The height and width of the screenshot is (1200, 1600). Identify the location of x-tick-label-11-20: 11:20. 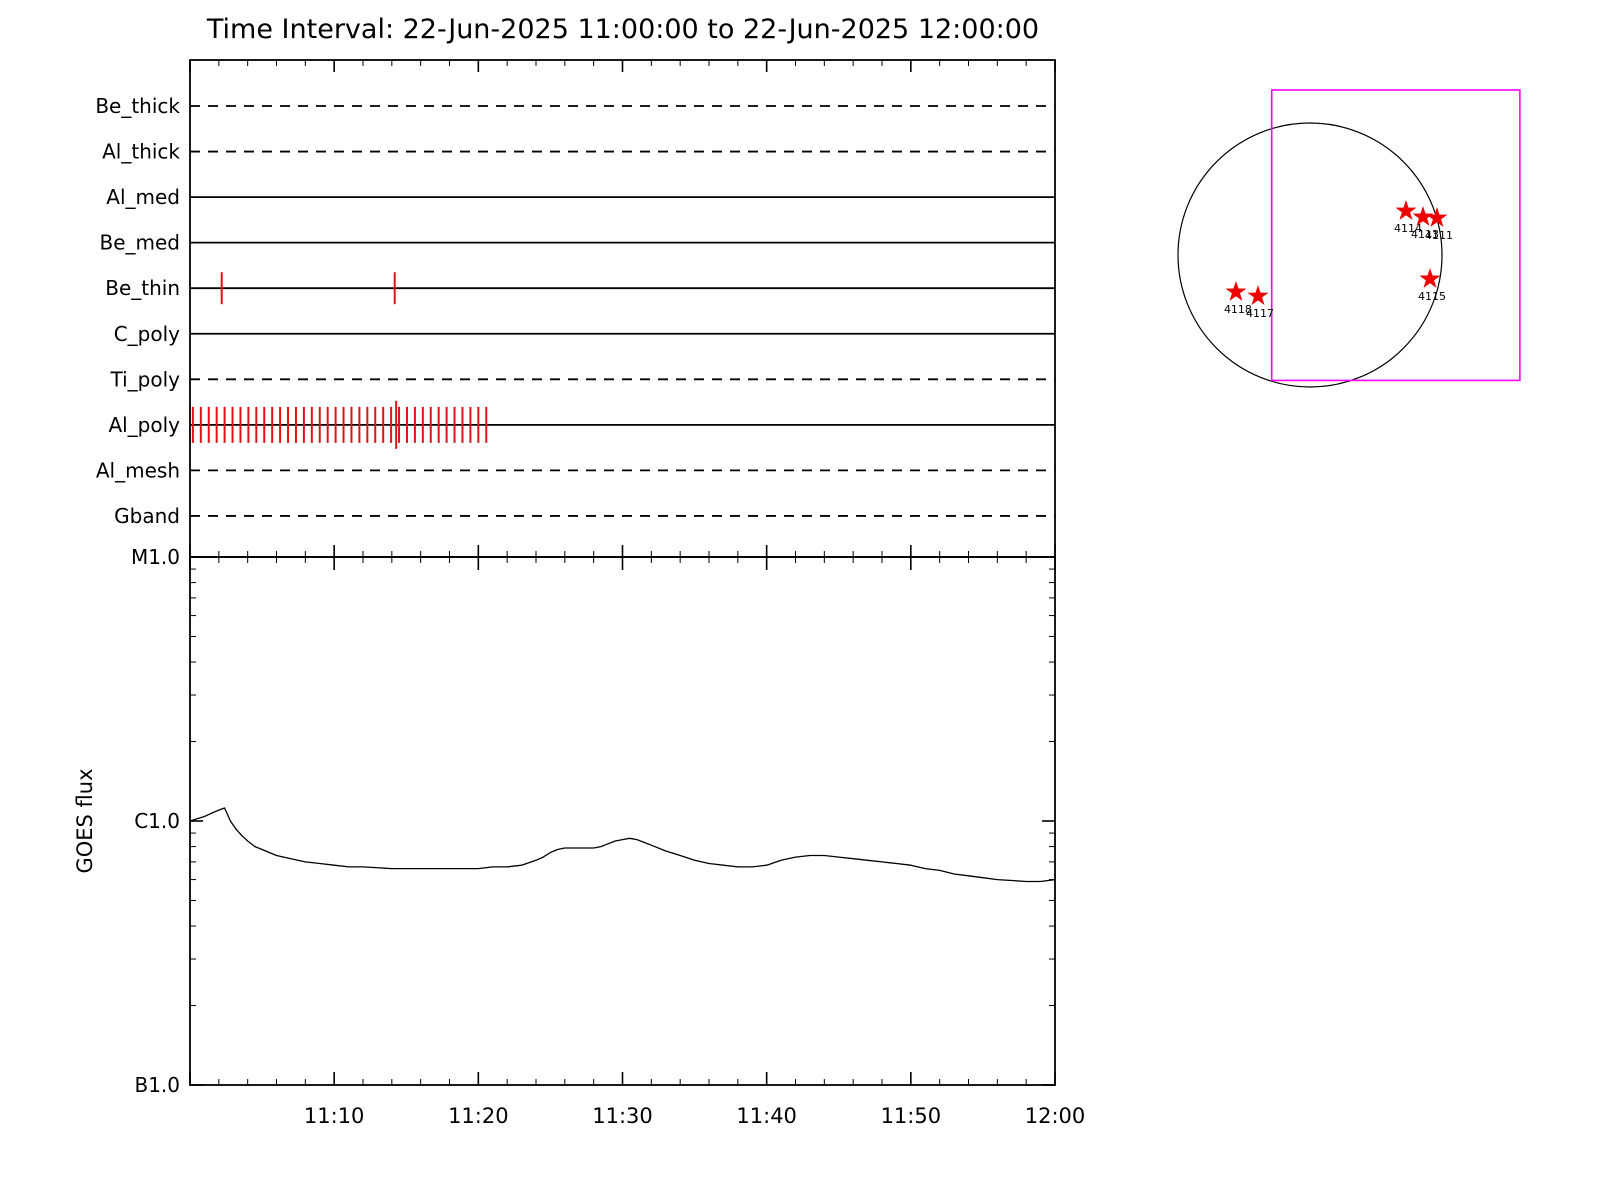
(478, 1116).